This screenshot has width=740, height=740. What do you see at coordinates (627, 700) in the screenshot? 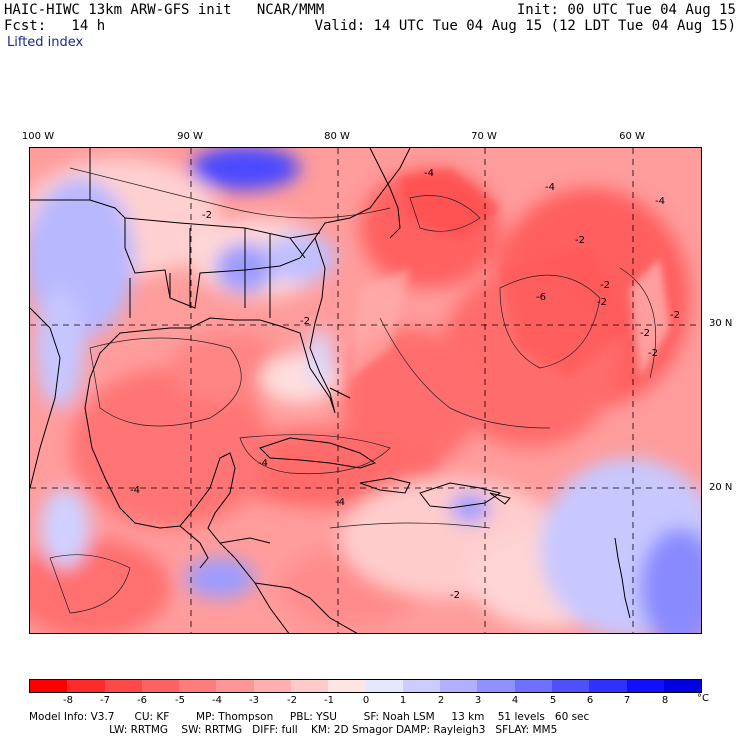
I see `colorbar-tick: 7` at bounding box center [627, 700].